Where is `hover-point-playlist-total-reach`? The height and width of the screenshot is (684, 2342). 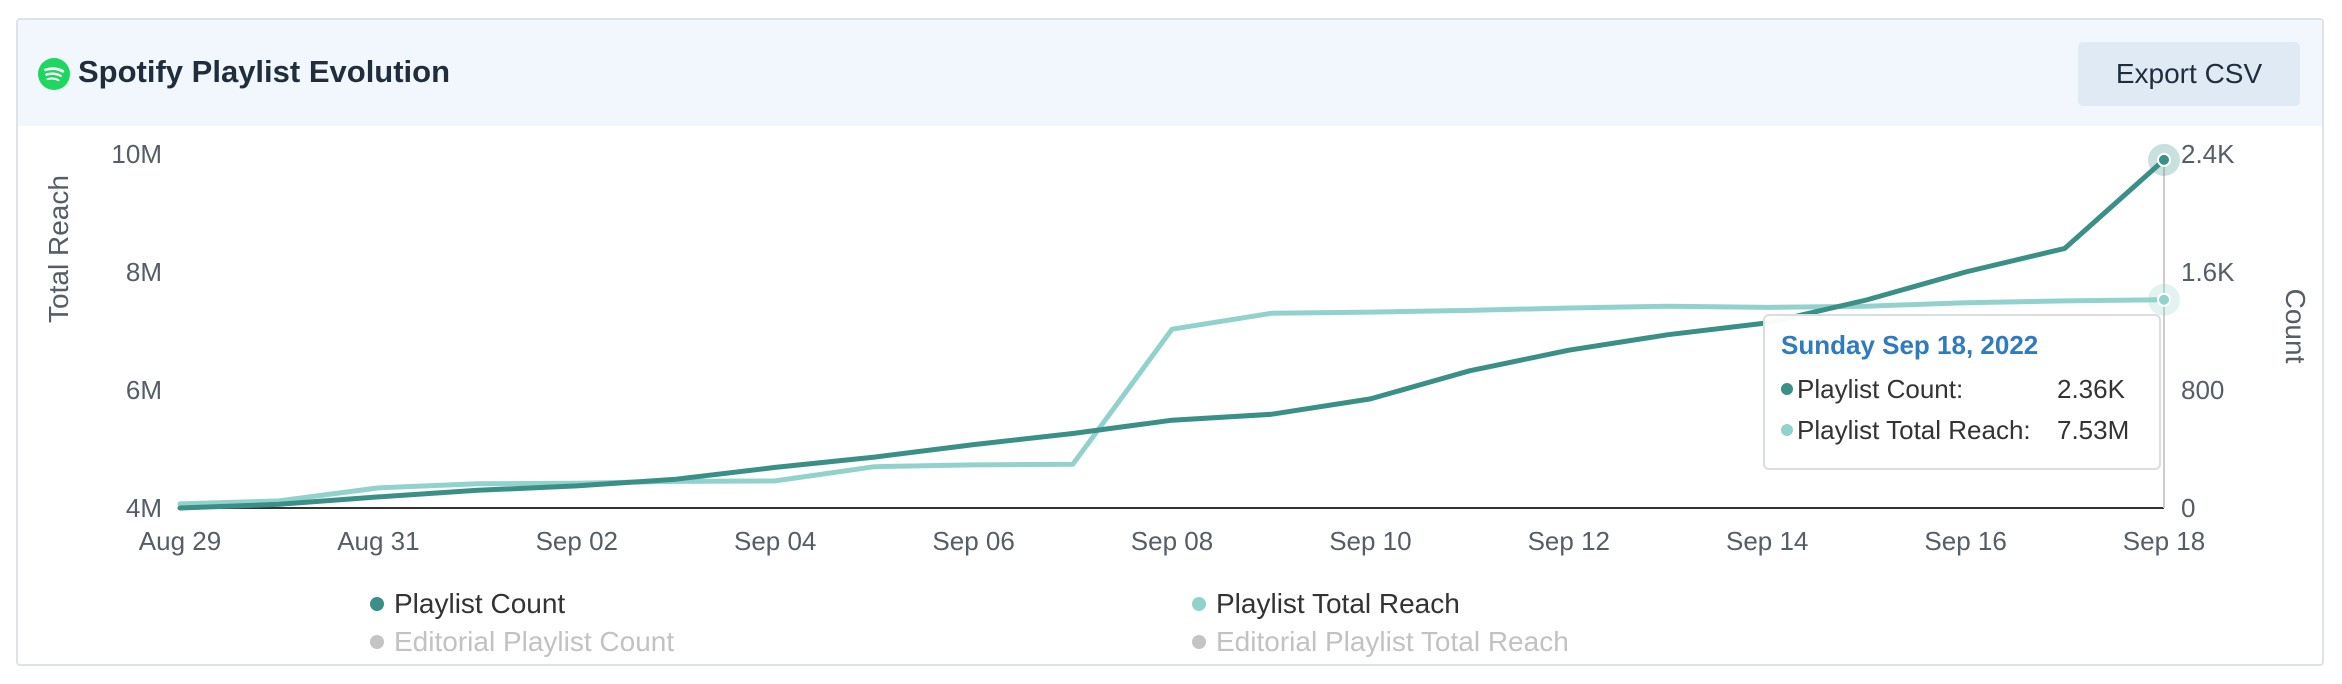
hover-point-playlist-total-reach is located at coordinates (2164, 299).